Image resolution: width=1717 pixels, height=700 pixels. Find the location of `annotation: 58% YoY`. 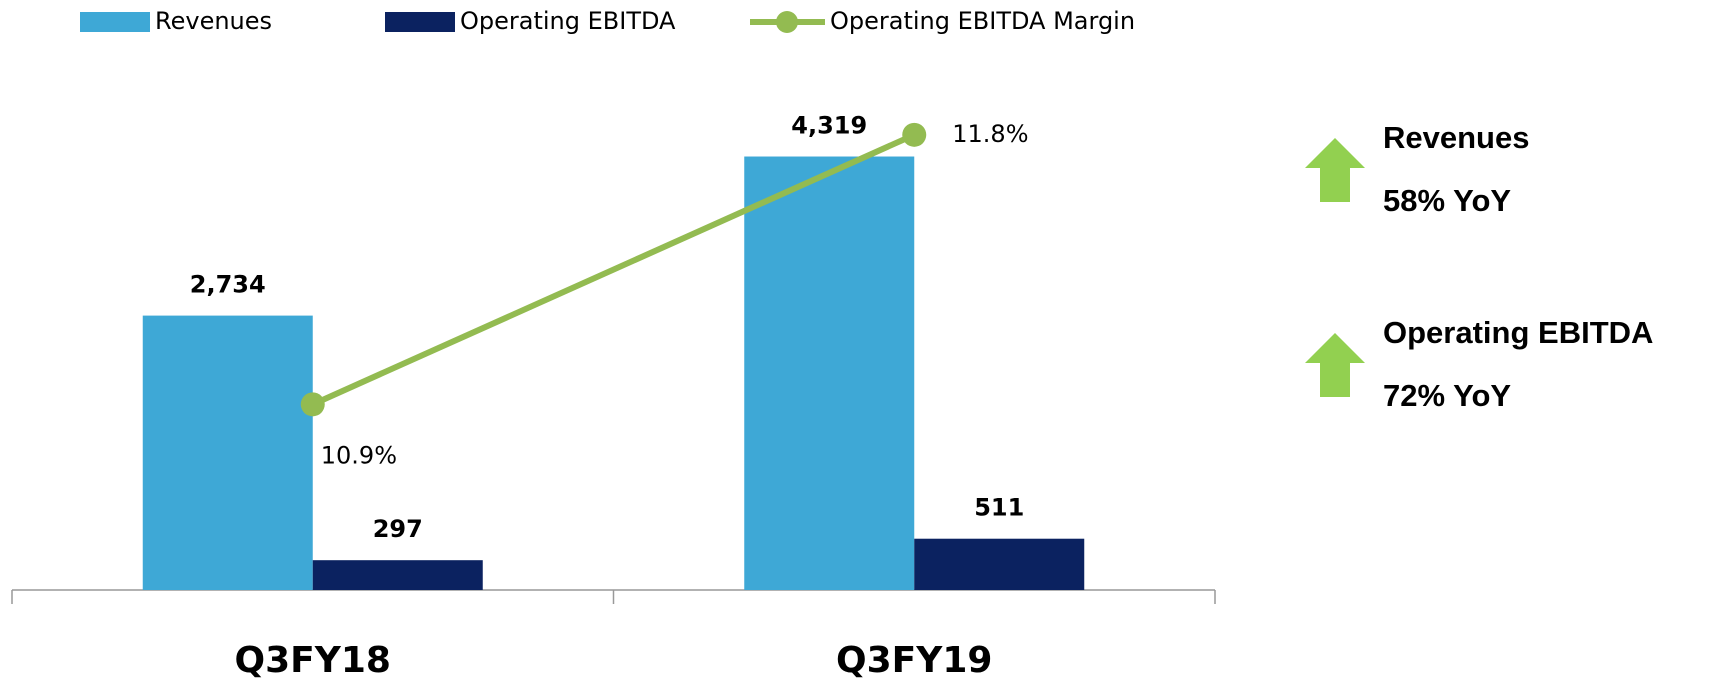

annotation: 58% YoY is located at coordinates (1447, 200).